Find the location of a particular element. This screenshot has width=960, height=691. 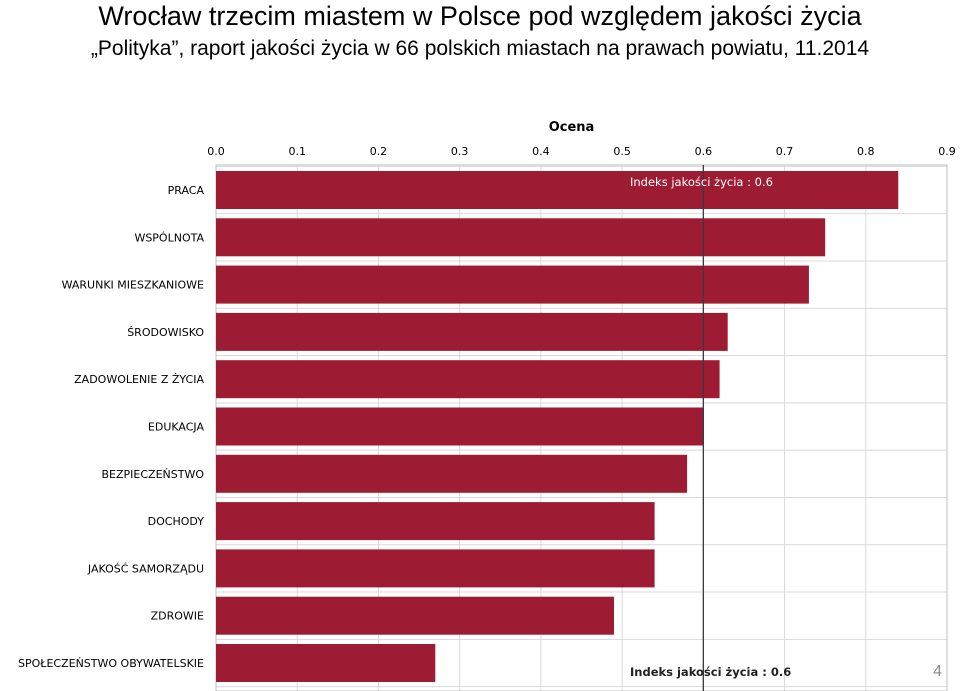

x-tick-label: 0.1 is located at coordinates (297, 151).